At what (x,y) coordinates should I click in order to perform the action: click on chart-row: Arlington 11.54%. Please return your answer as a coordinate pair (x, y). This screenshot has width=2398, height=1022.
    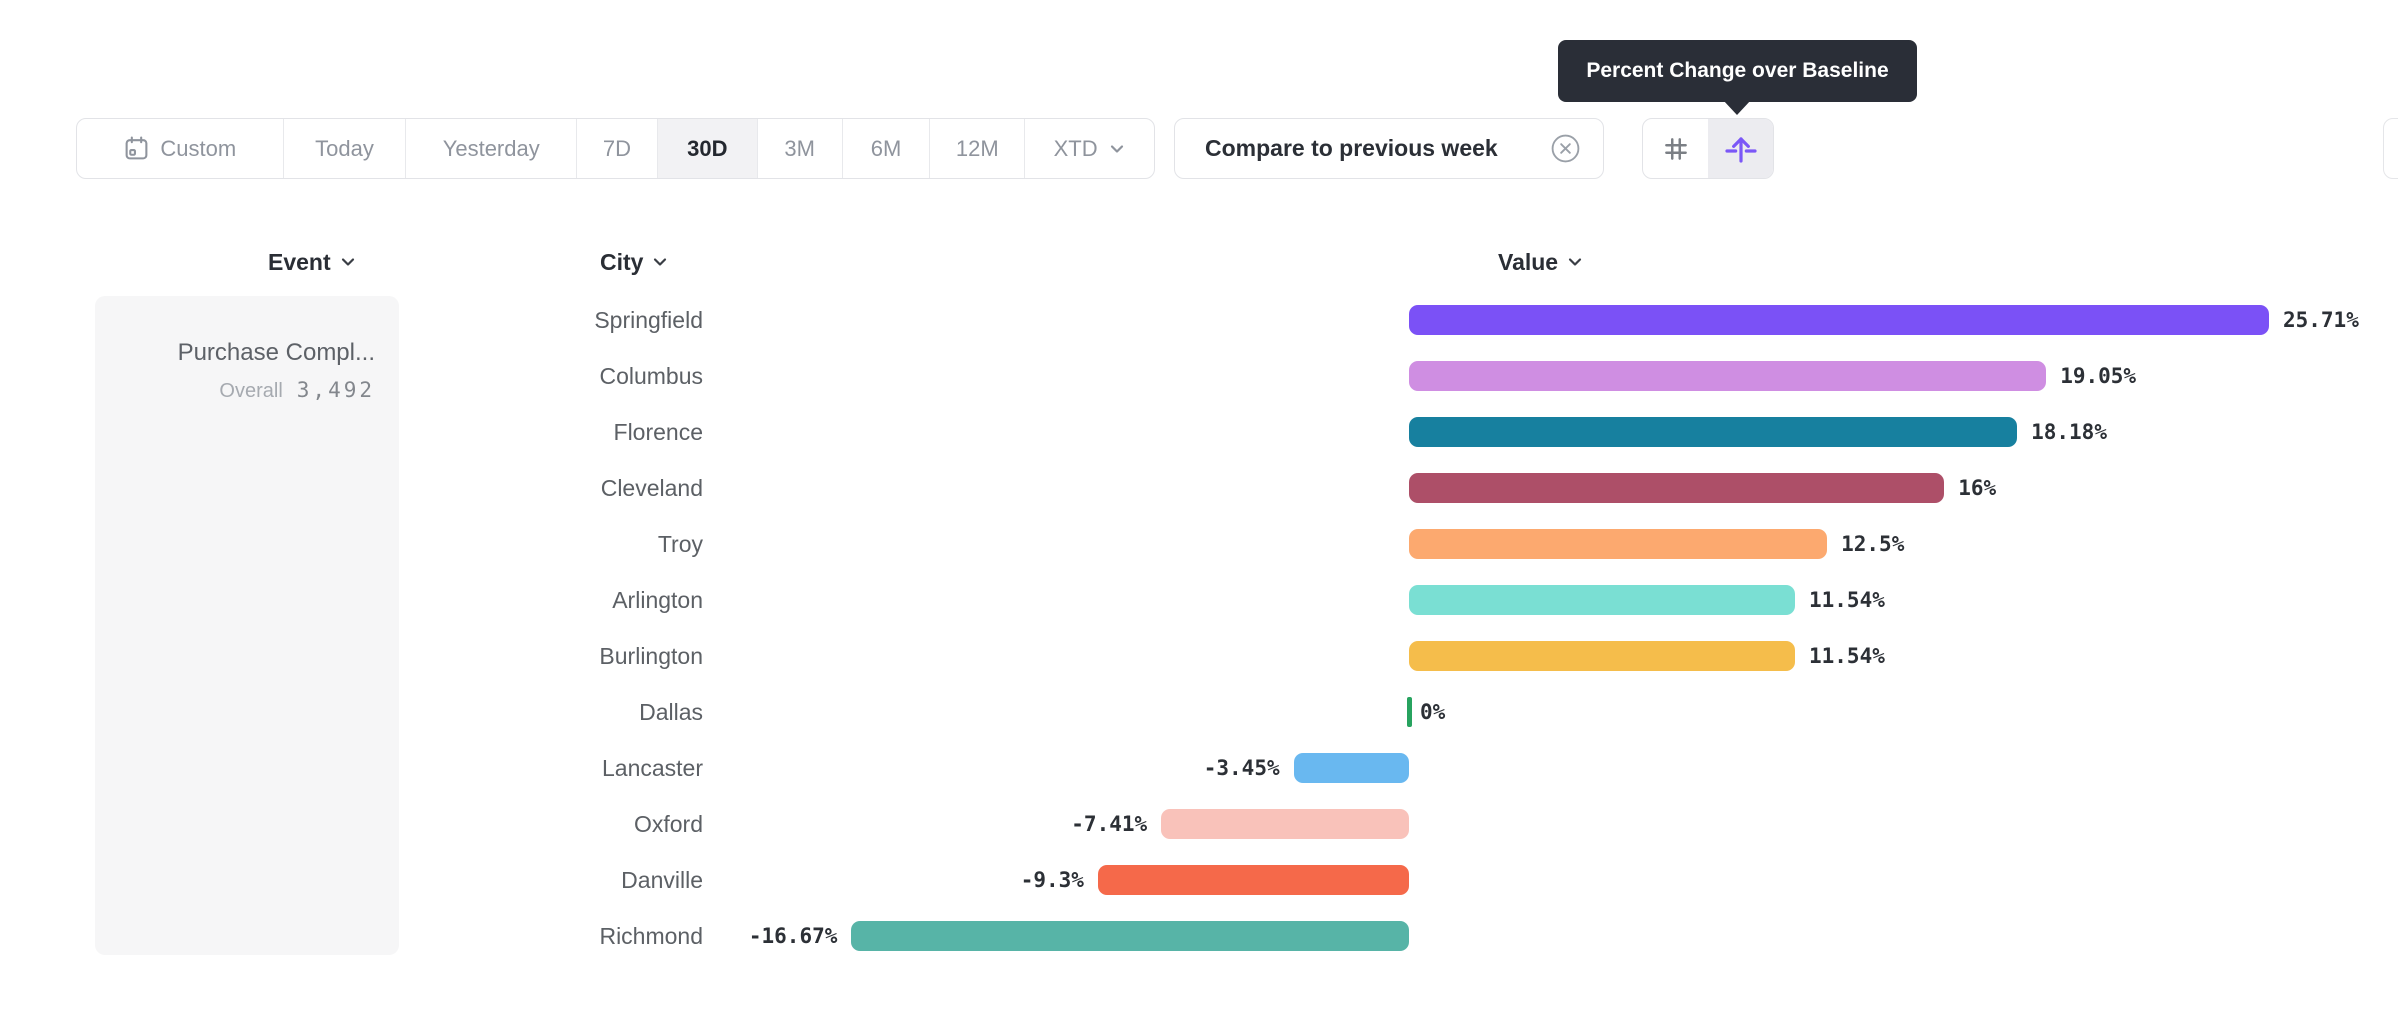
    Looking at the image, I should click on (1199, 600).